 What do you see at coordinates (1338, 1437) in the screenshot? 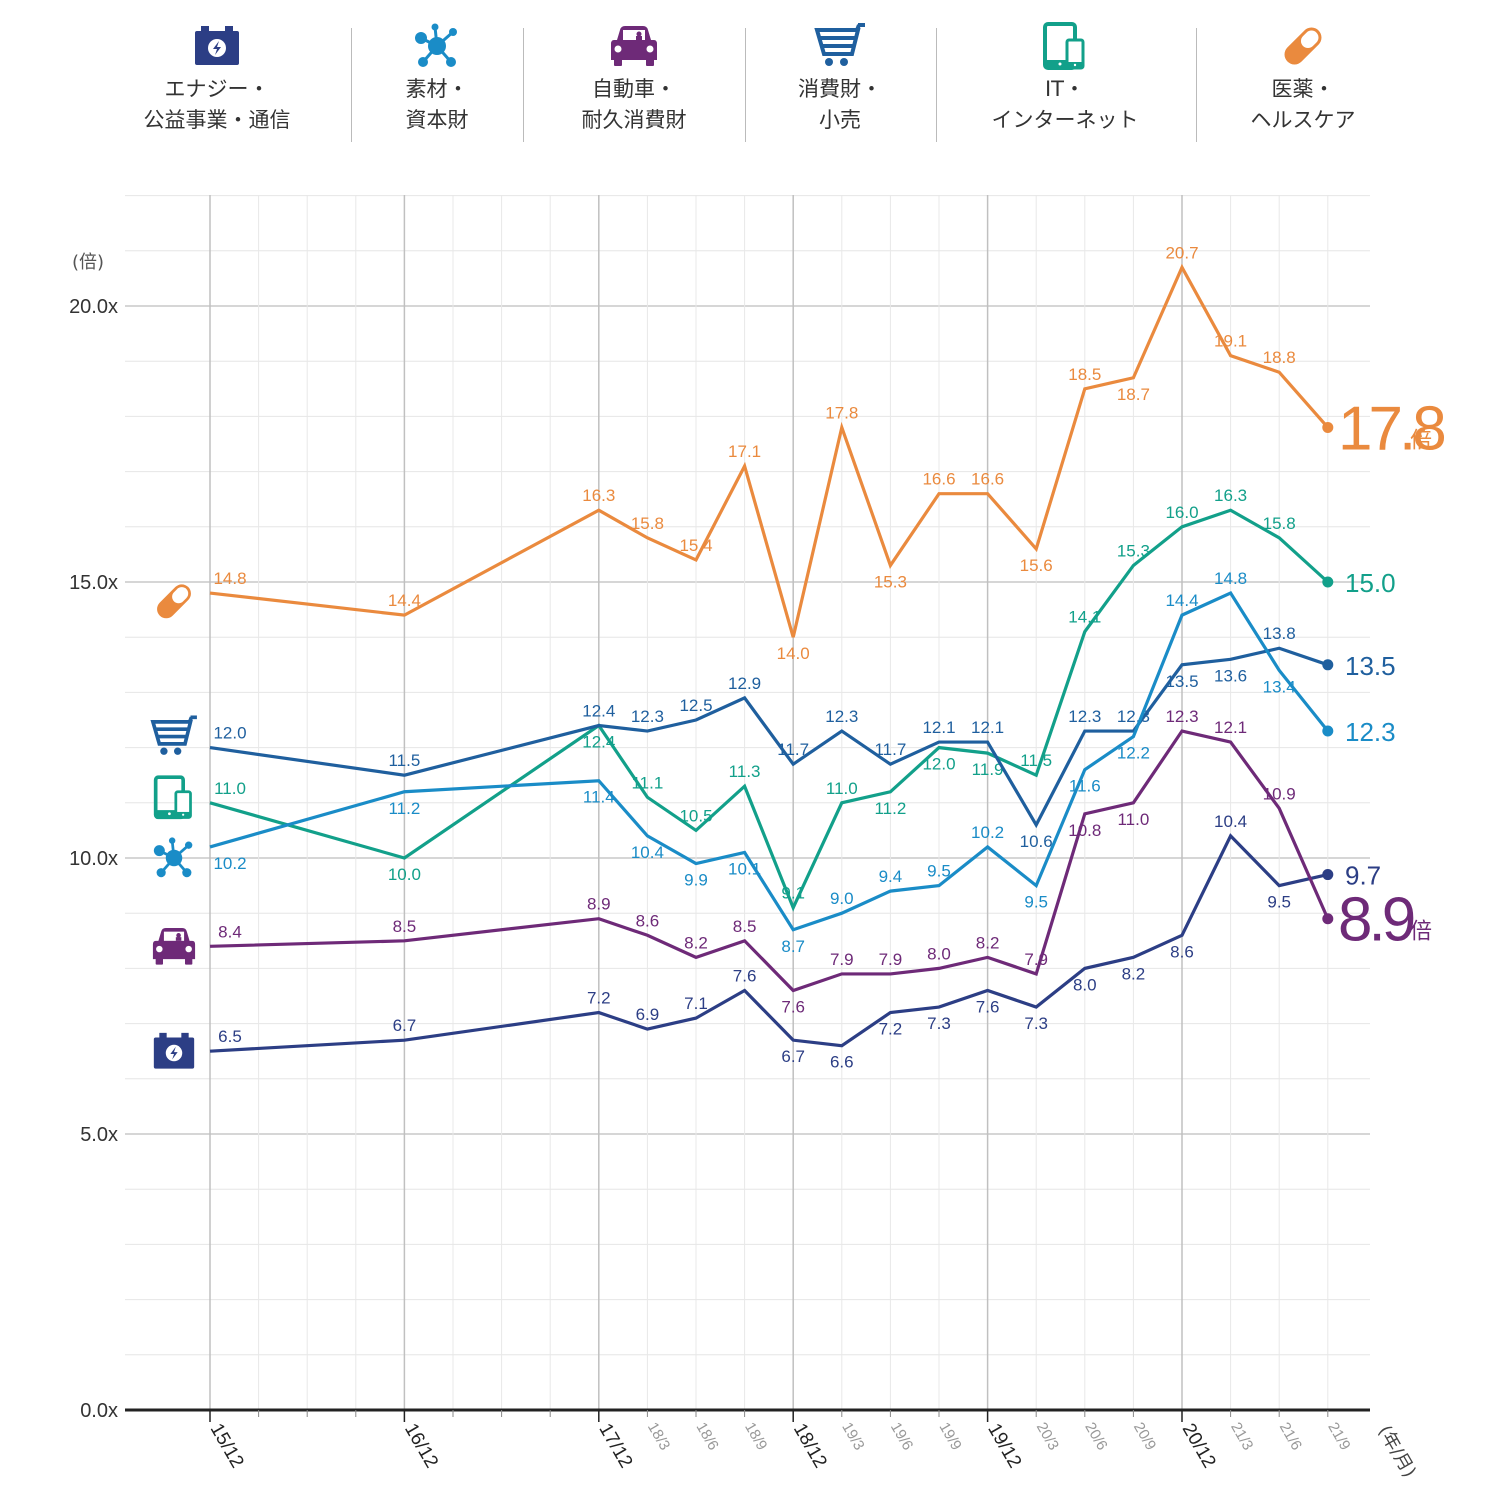
I see `x-tick-label-minor: 21/9` at bounding box center [1338, 1437].